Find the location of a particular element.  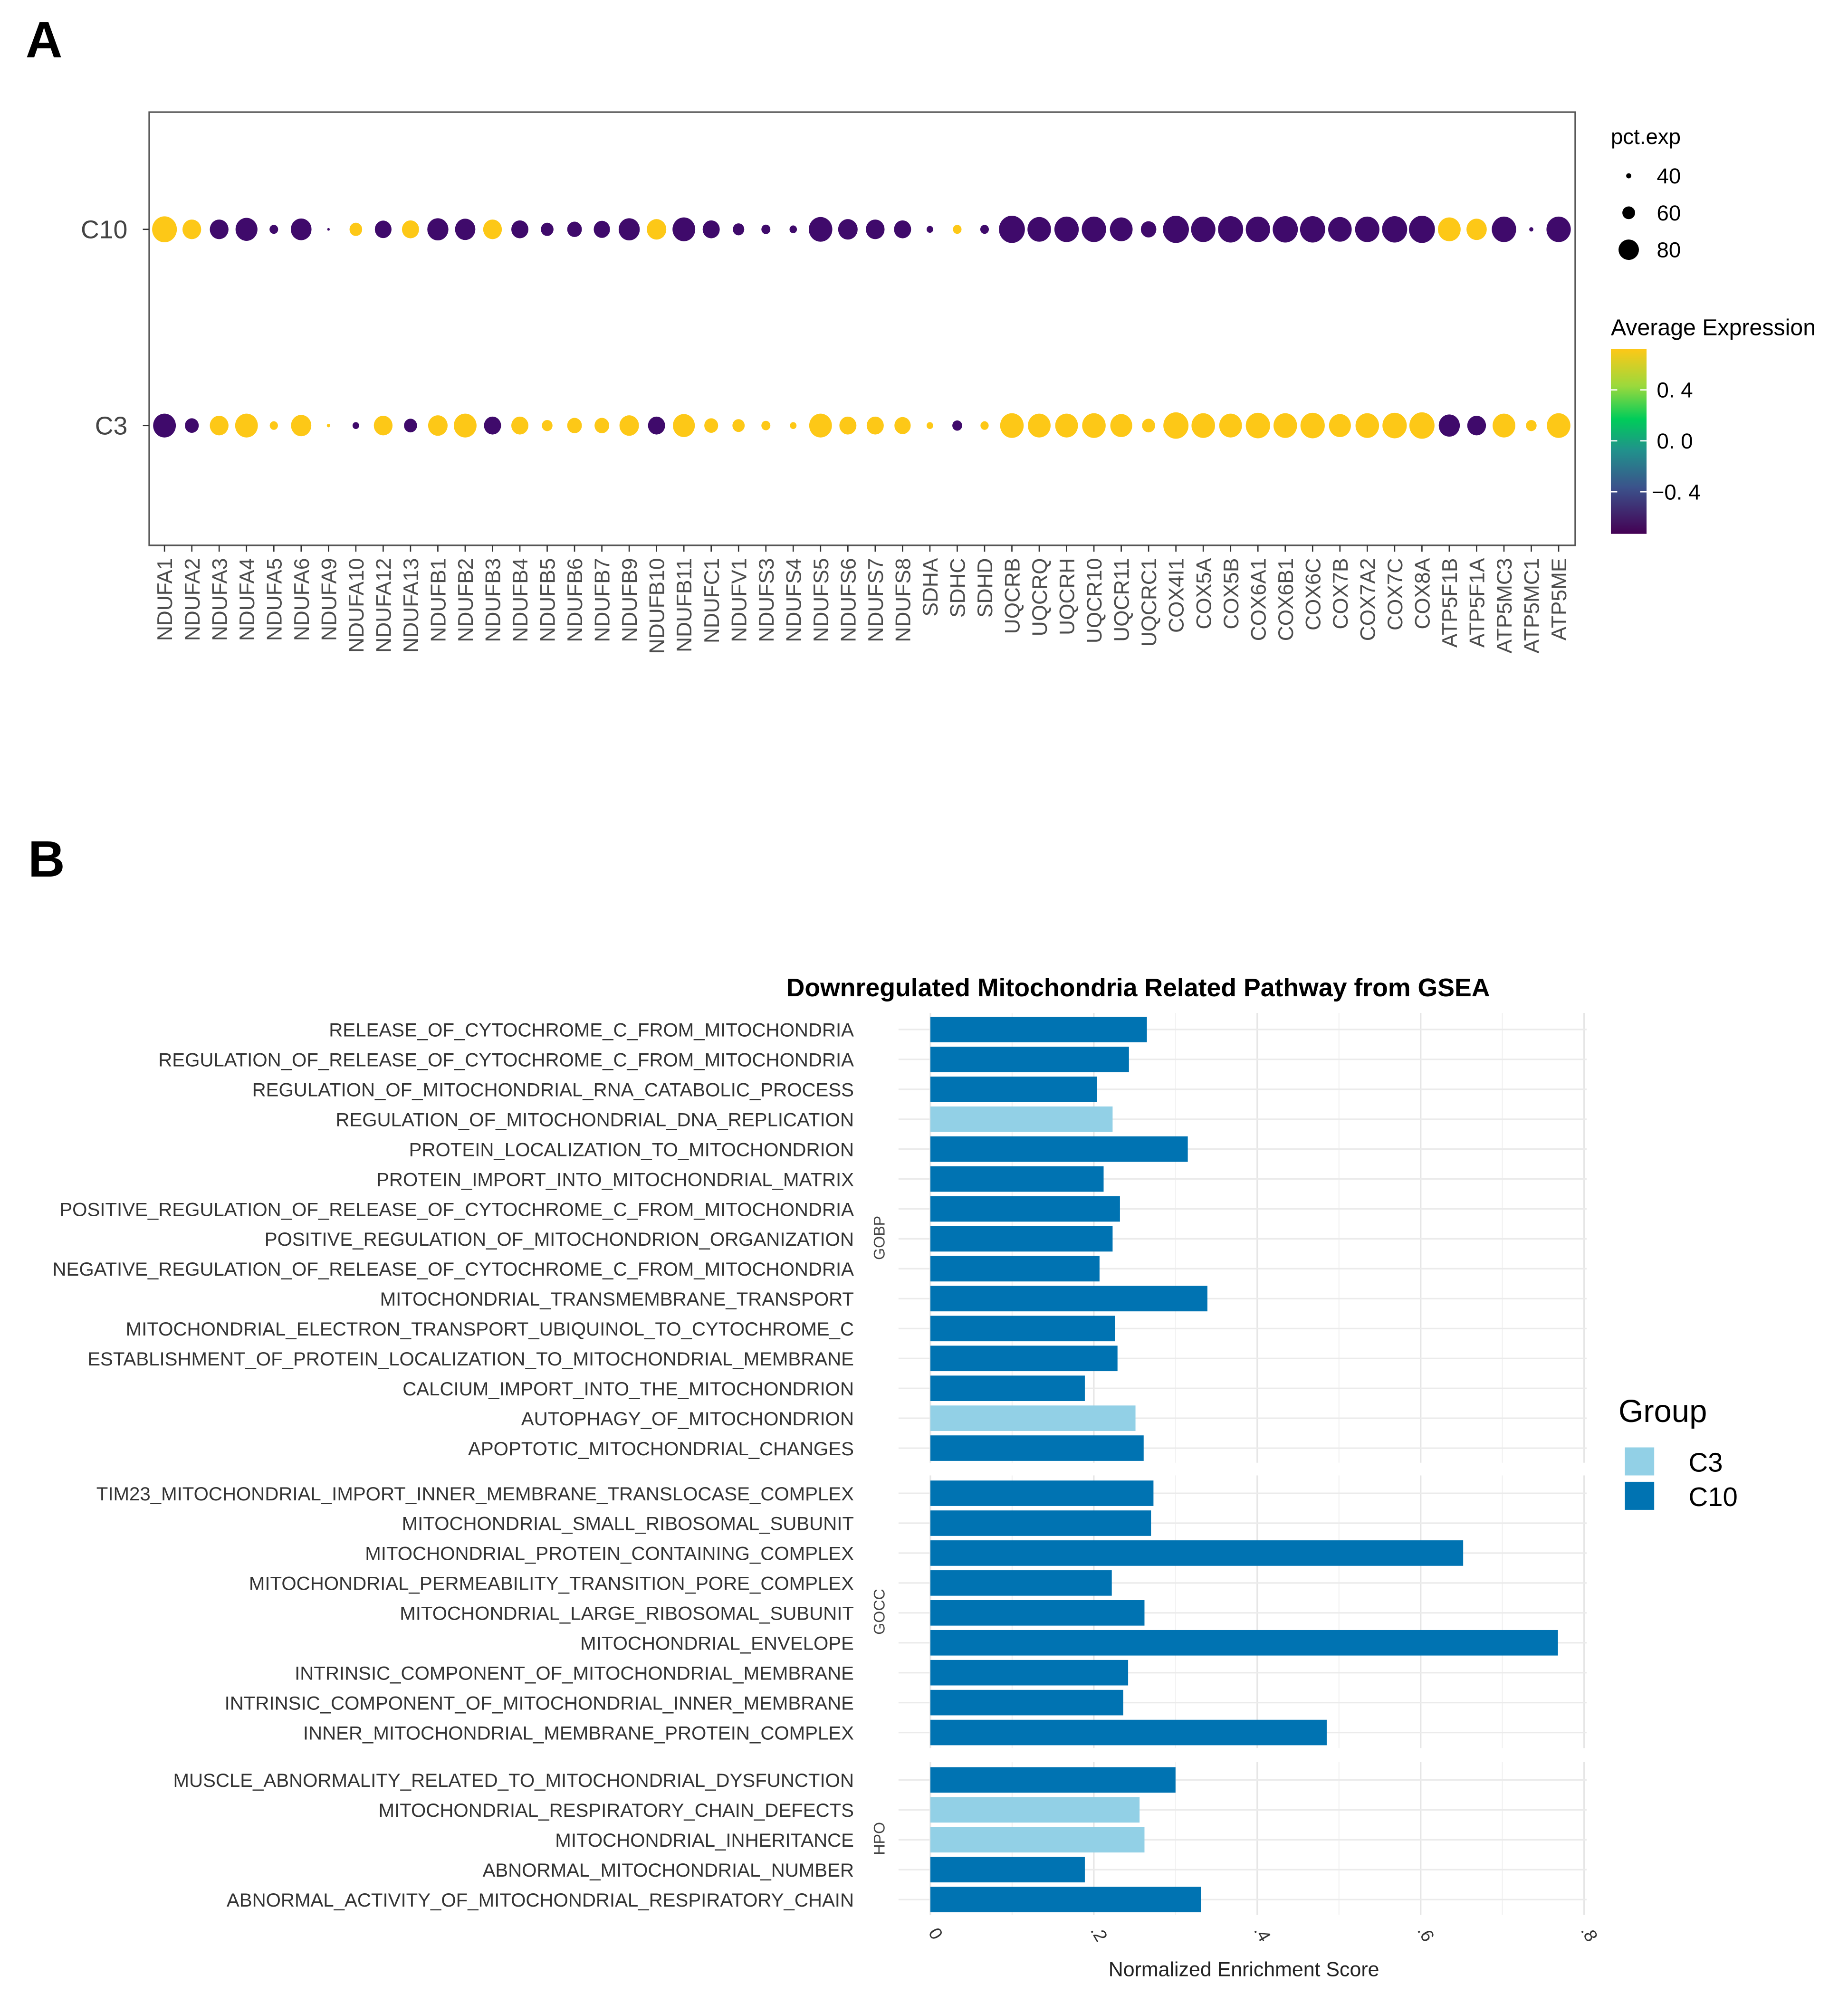

dot-C3-NDUFB11 is located at coordinates (684, 425).